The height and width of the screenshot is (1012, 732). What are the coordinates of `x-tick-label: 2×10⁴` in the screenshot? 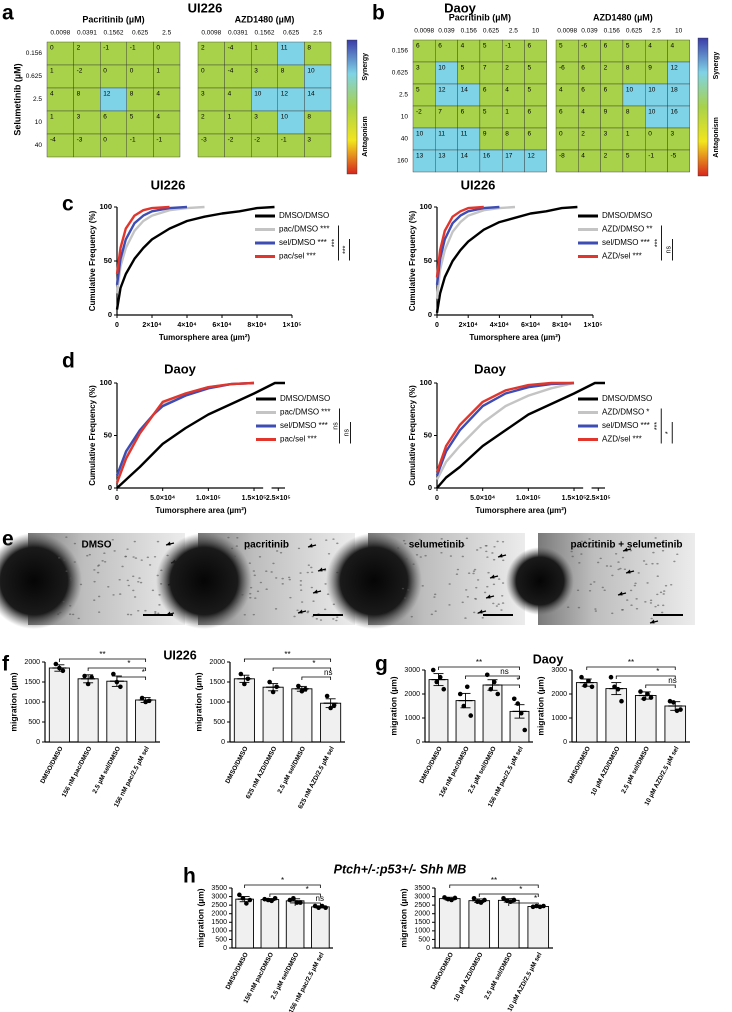 It's located at (152, 325).